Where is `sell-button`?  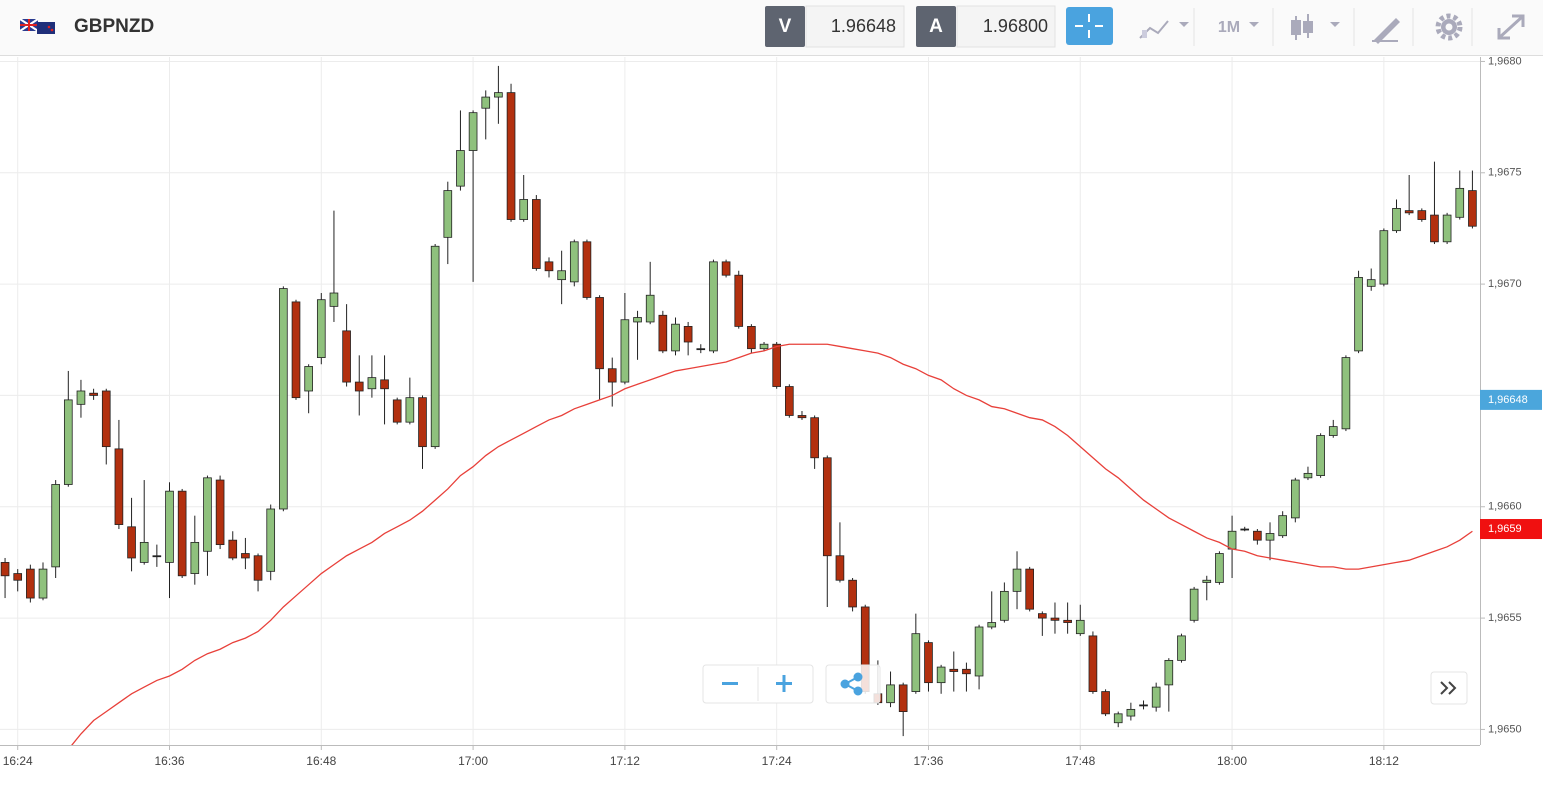 sell-button is located at coordinates (785, 26).